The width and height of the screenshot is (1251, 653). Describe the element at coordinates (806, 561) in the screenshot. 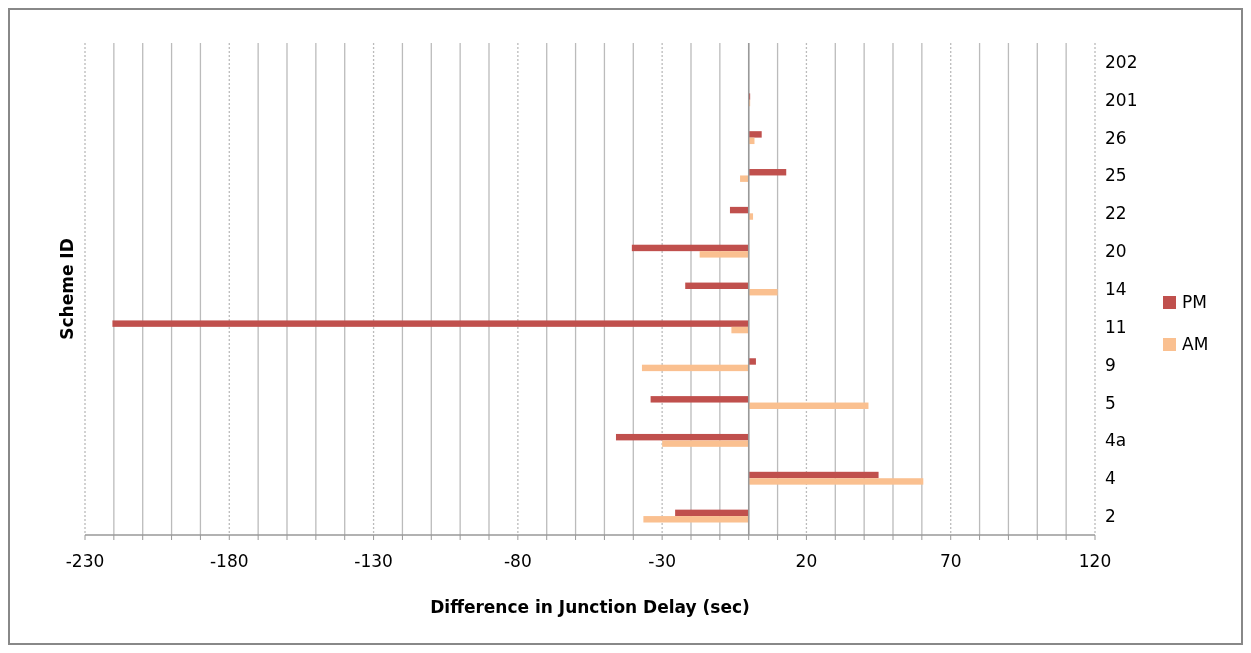

I see `x-tick-label: 20` at that location.